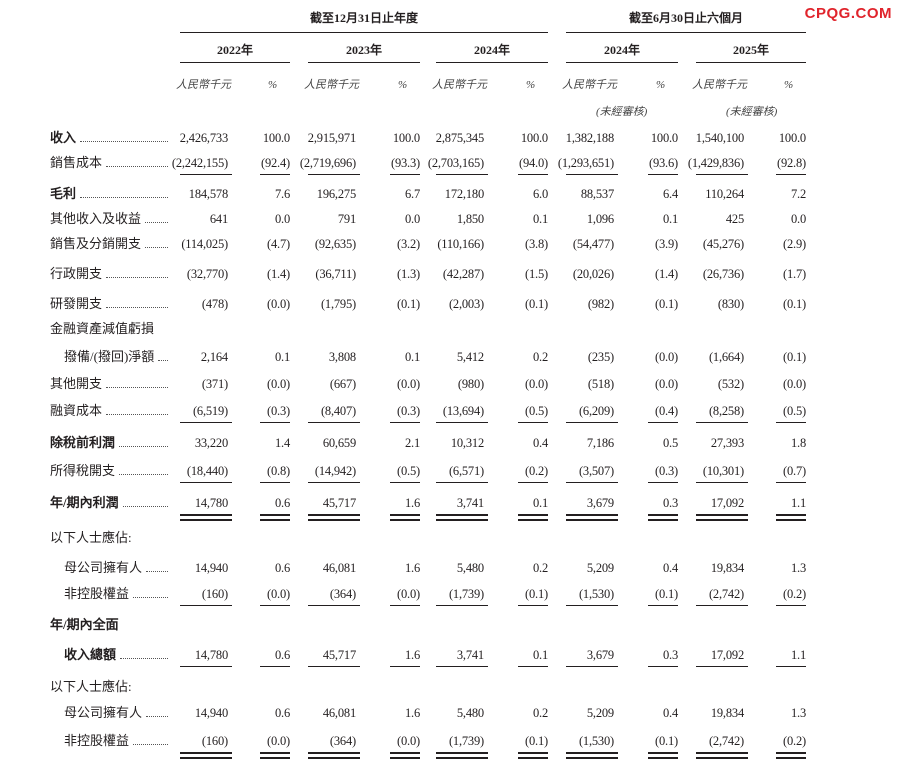  Describe the element at coordinates (794, 244) in the screenshot. I see `cell: (2.9)` at that location.